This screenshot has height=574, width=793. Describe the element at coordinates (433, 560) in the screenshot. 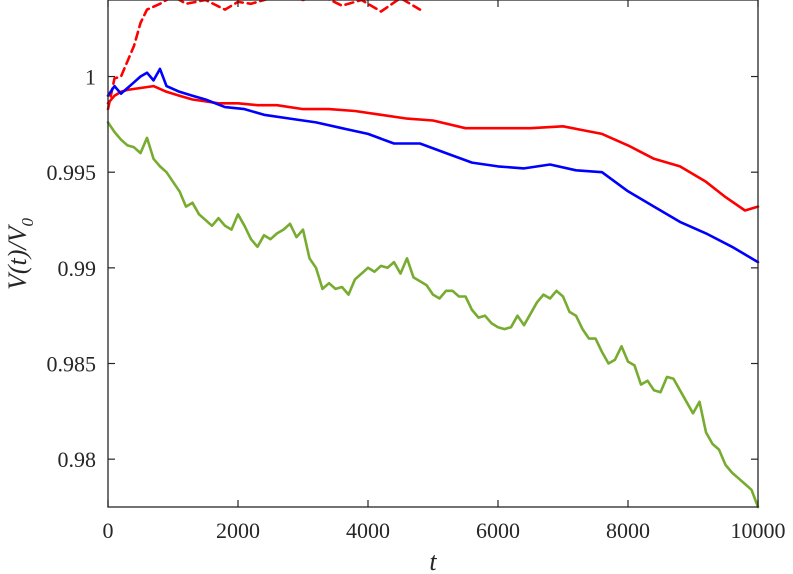

I see `x-axis-label: t` at that location.